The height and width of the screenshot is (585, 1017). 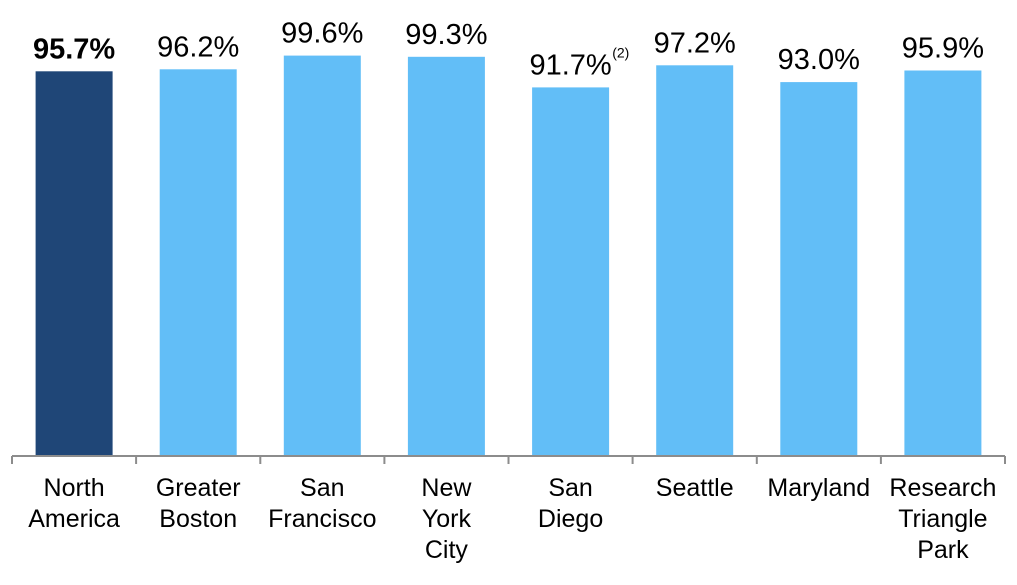 I want to click on category-label-0: North America, so click(x=74, y=503).